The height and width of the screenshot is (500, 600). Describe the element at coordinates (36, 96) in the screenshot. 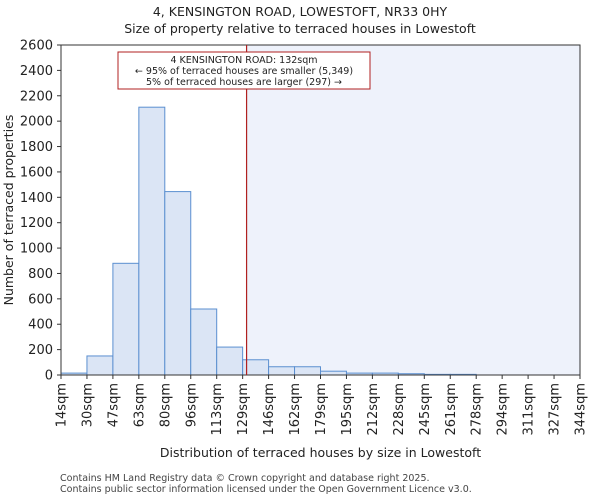

I see `y-tick-label: 2200` at that location.